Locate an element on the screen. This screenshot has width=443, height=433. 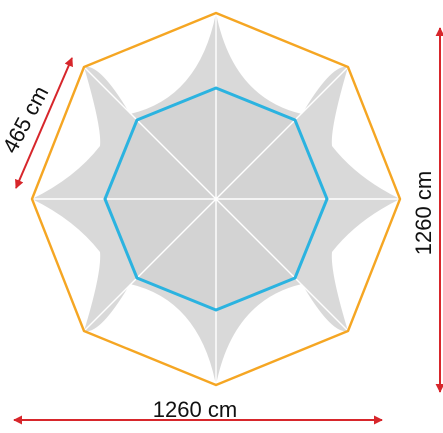
height-dimension-label: 1260 cm is located at coordinates (423, 213).